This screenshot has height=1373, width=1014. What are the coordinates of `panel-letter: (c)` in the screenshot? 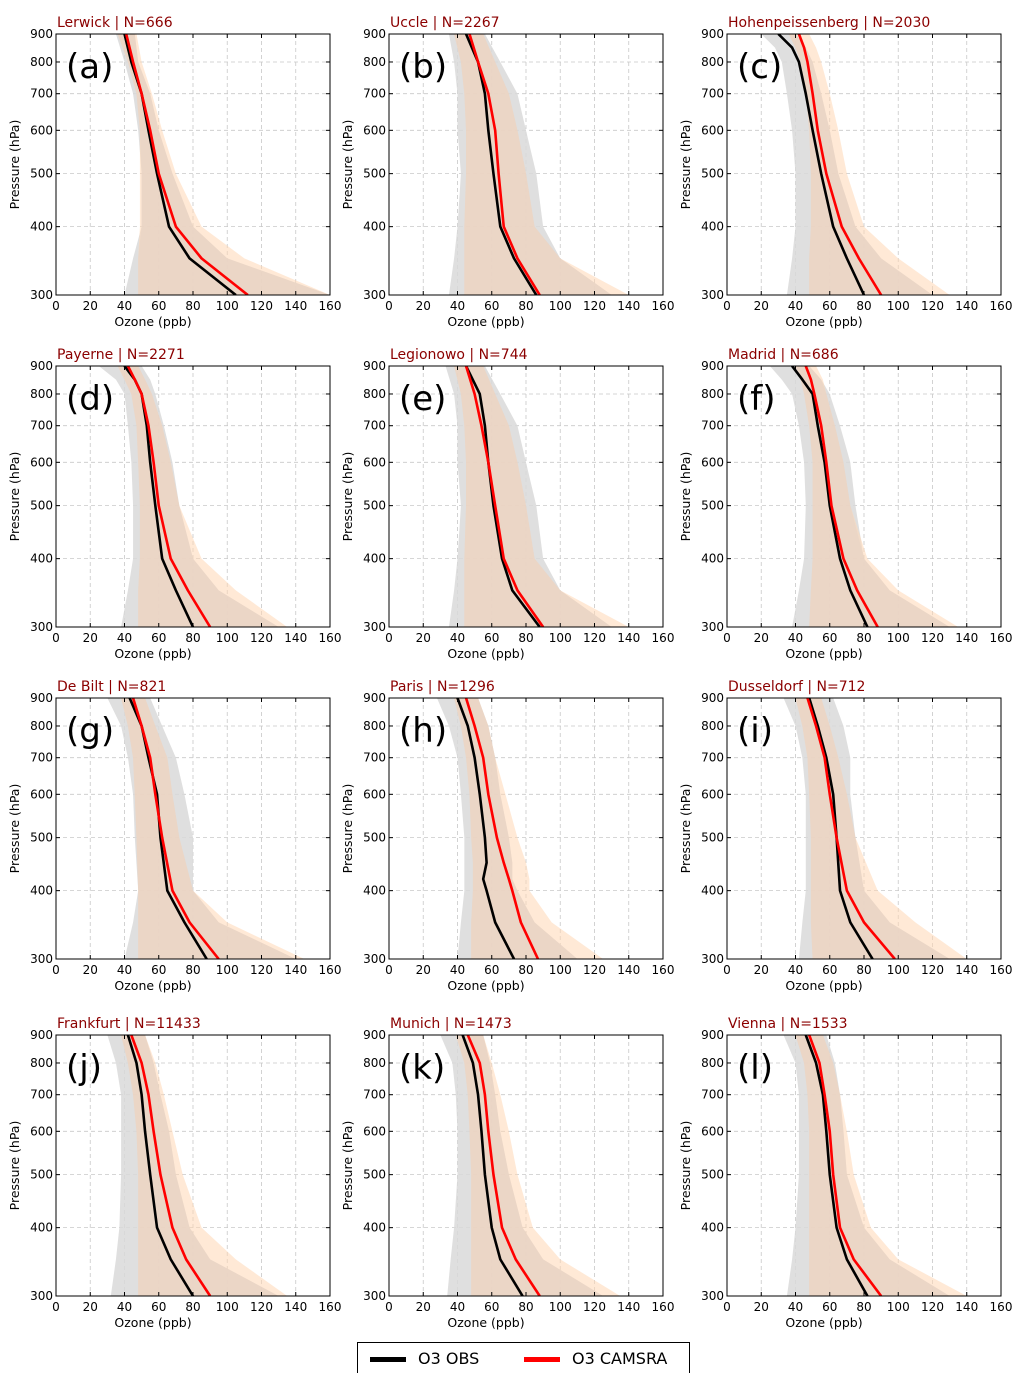 It's located at (759, 67).